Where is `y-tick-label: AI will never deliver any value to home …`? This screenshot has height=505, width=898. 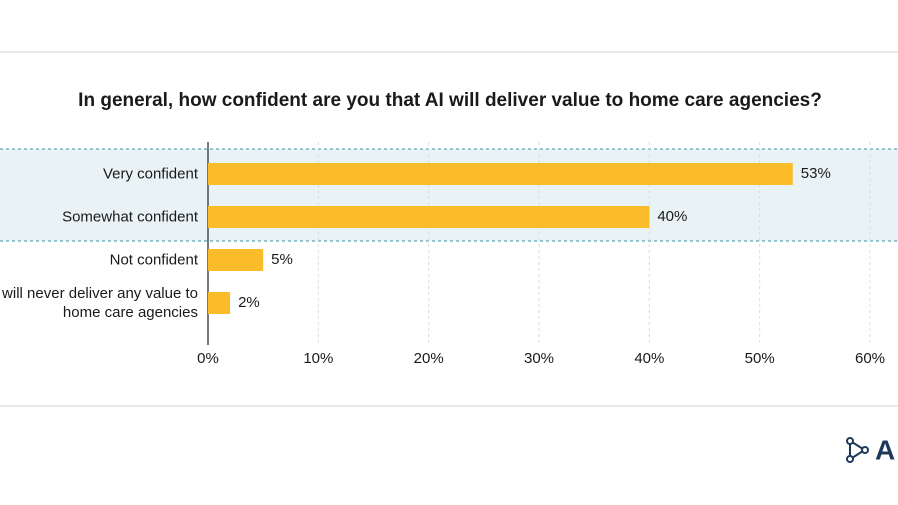 y-tick-label: AI will never deliver any value to home … is located at coordinates (99, 303).